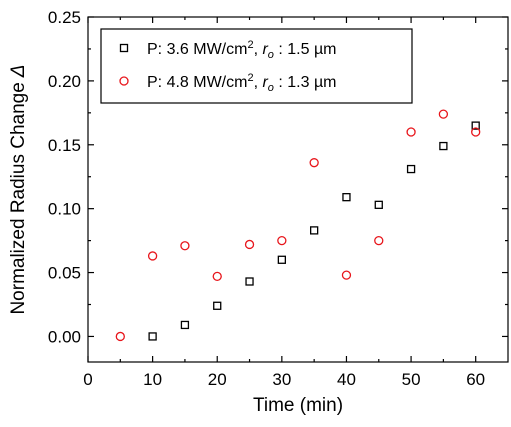 The height and width of the screenshot is (427, 511). I want to click on y-tick-label: 0.00, so click(64, 336).